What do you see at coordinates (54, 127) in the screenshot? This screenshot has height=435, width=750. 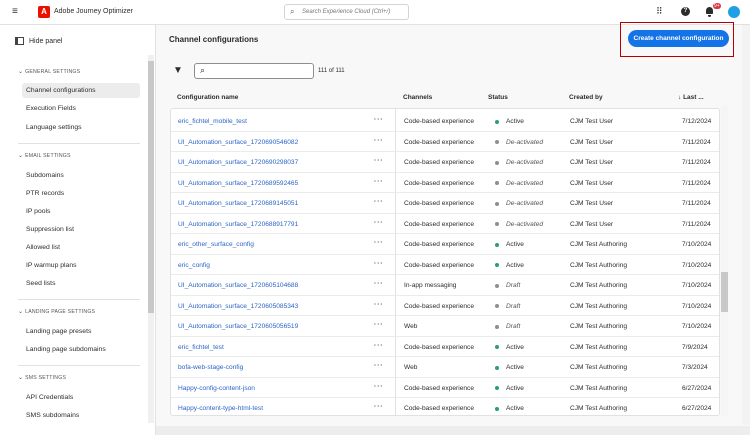 I see `sidebar-item-language-settings: Language settings` at bounding box center [54, 127].